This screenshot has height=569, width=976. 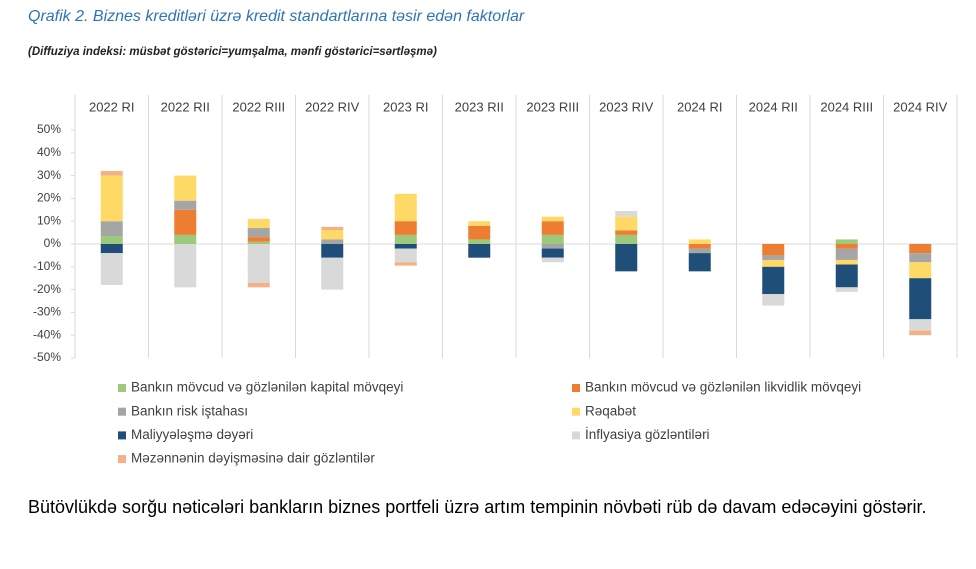 What do you see at coordinates (49, 220) in the screenshot?
I see `y-tick-label: 10%` at bounding box center [49, 220].